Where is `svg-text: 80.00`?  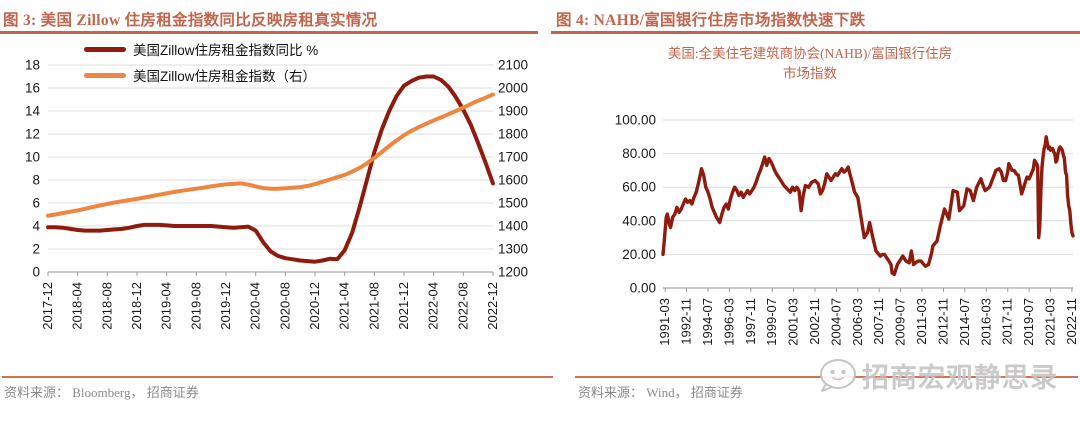
svg-text: 80.00 is located at coordinates (639, 153).